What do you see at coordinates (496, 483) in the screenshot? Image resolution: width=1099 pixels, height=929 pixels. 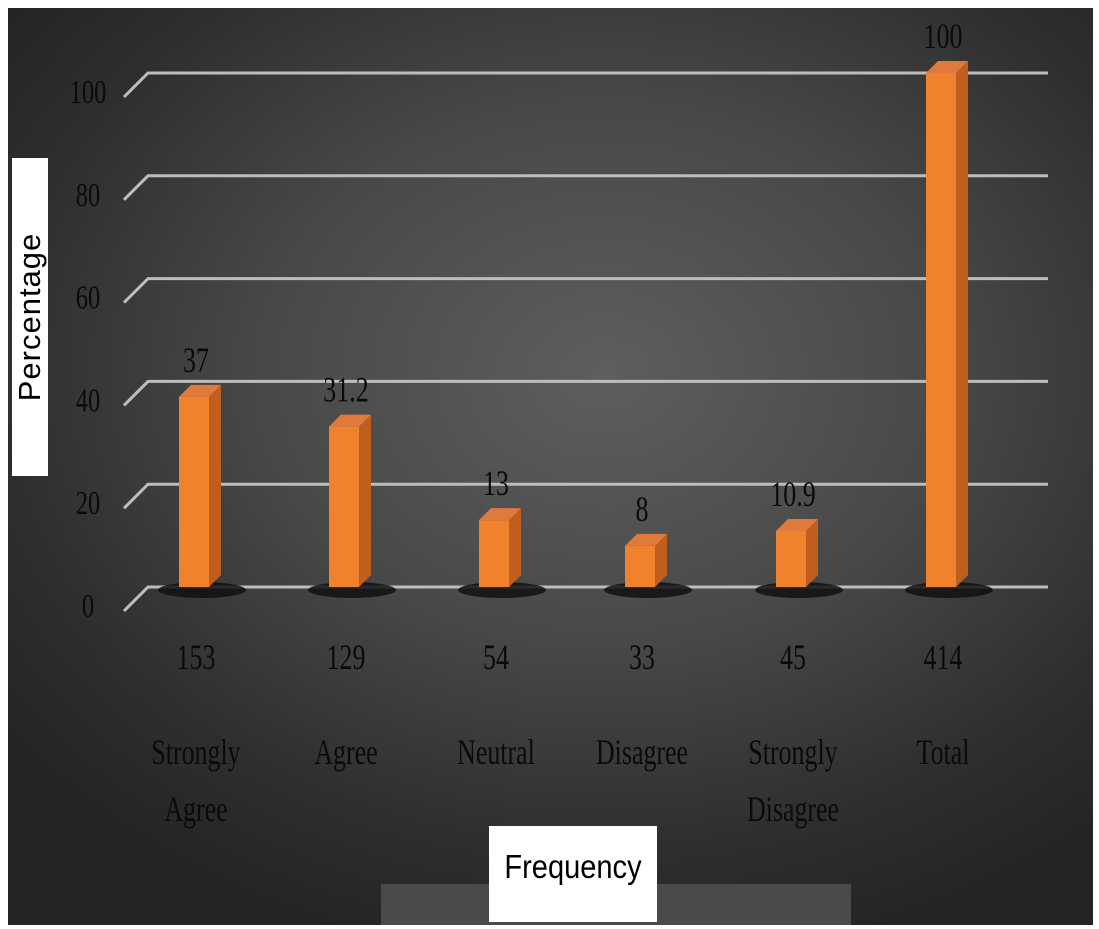 I see `data-label: 13` at bounding box center [496, 483].